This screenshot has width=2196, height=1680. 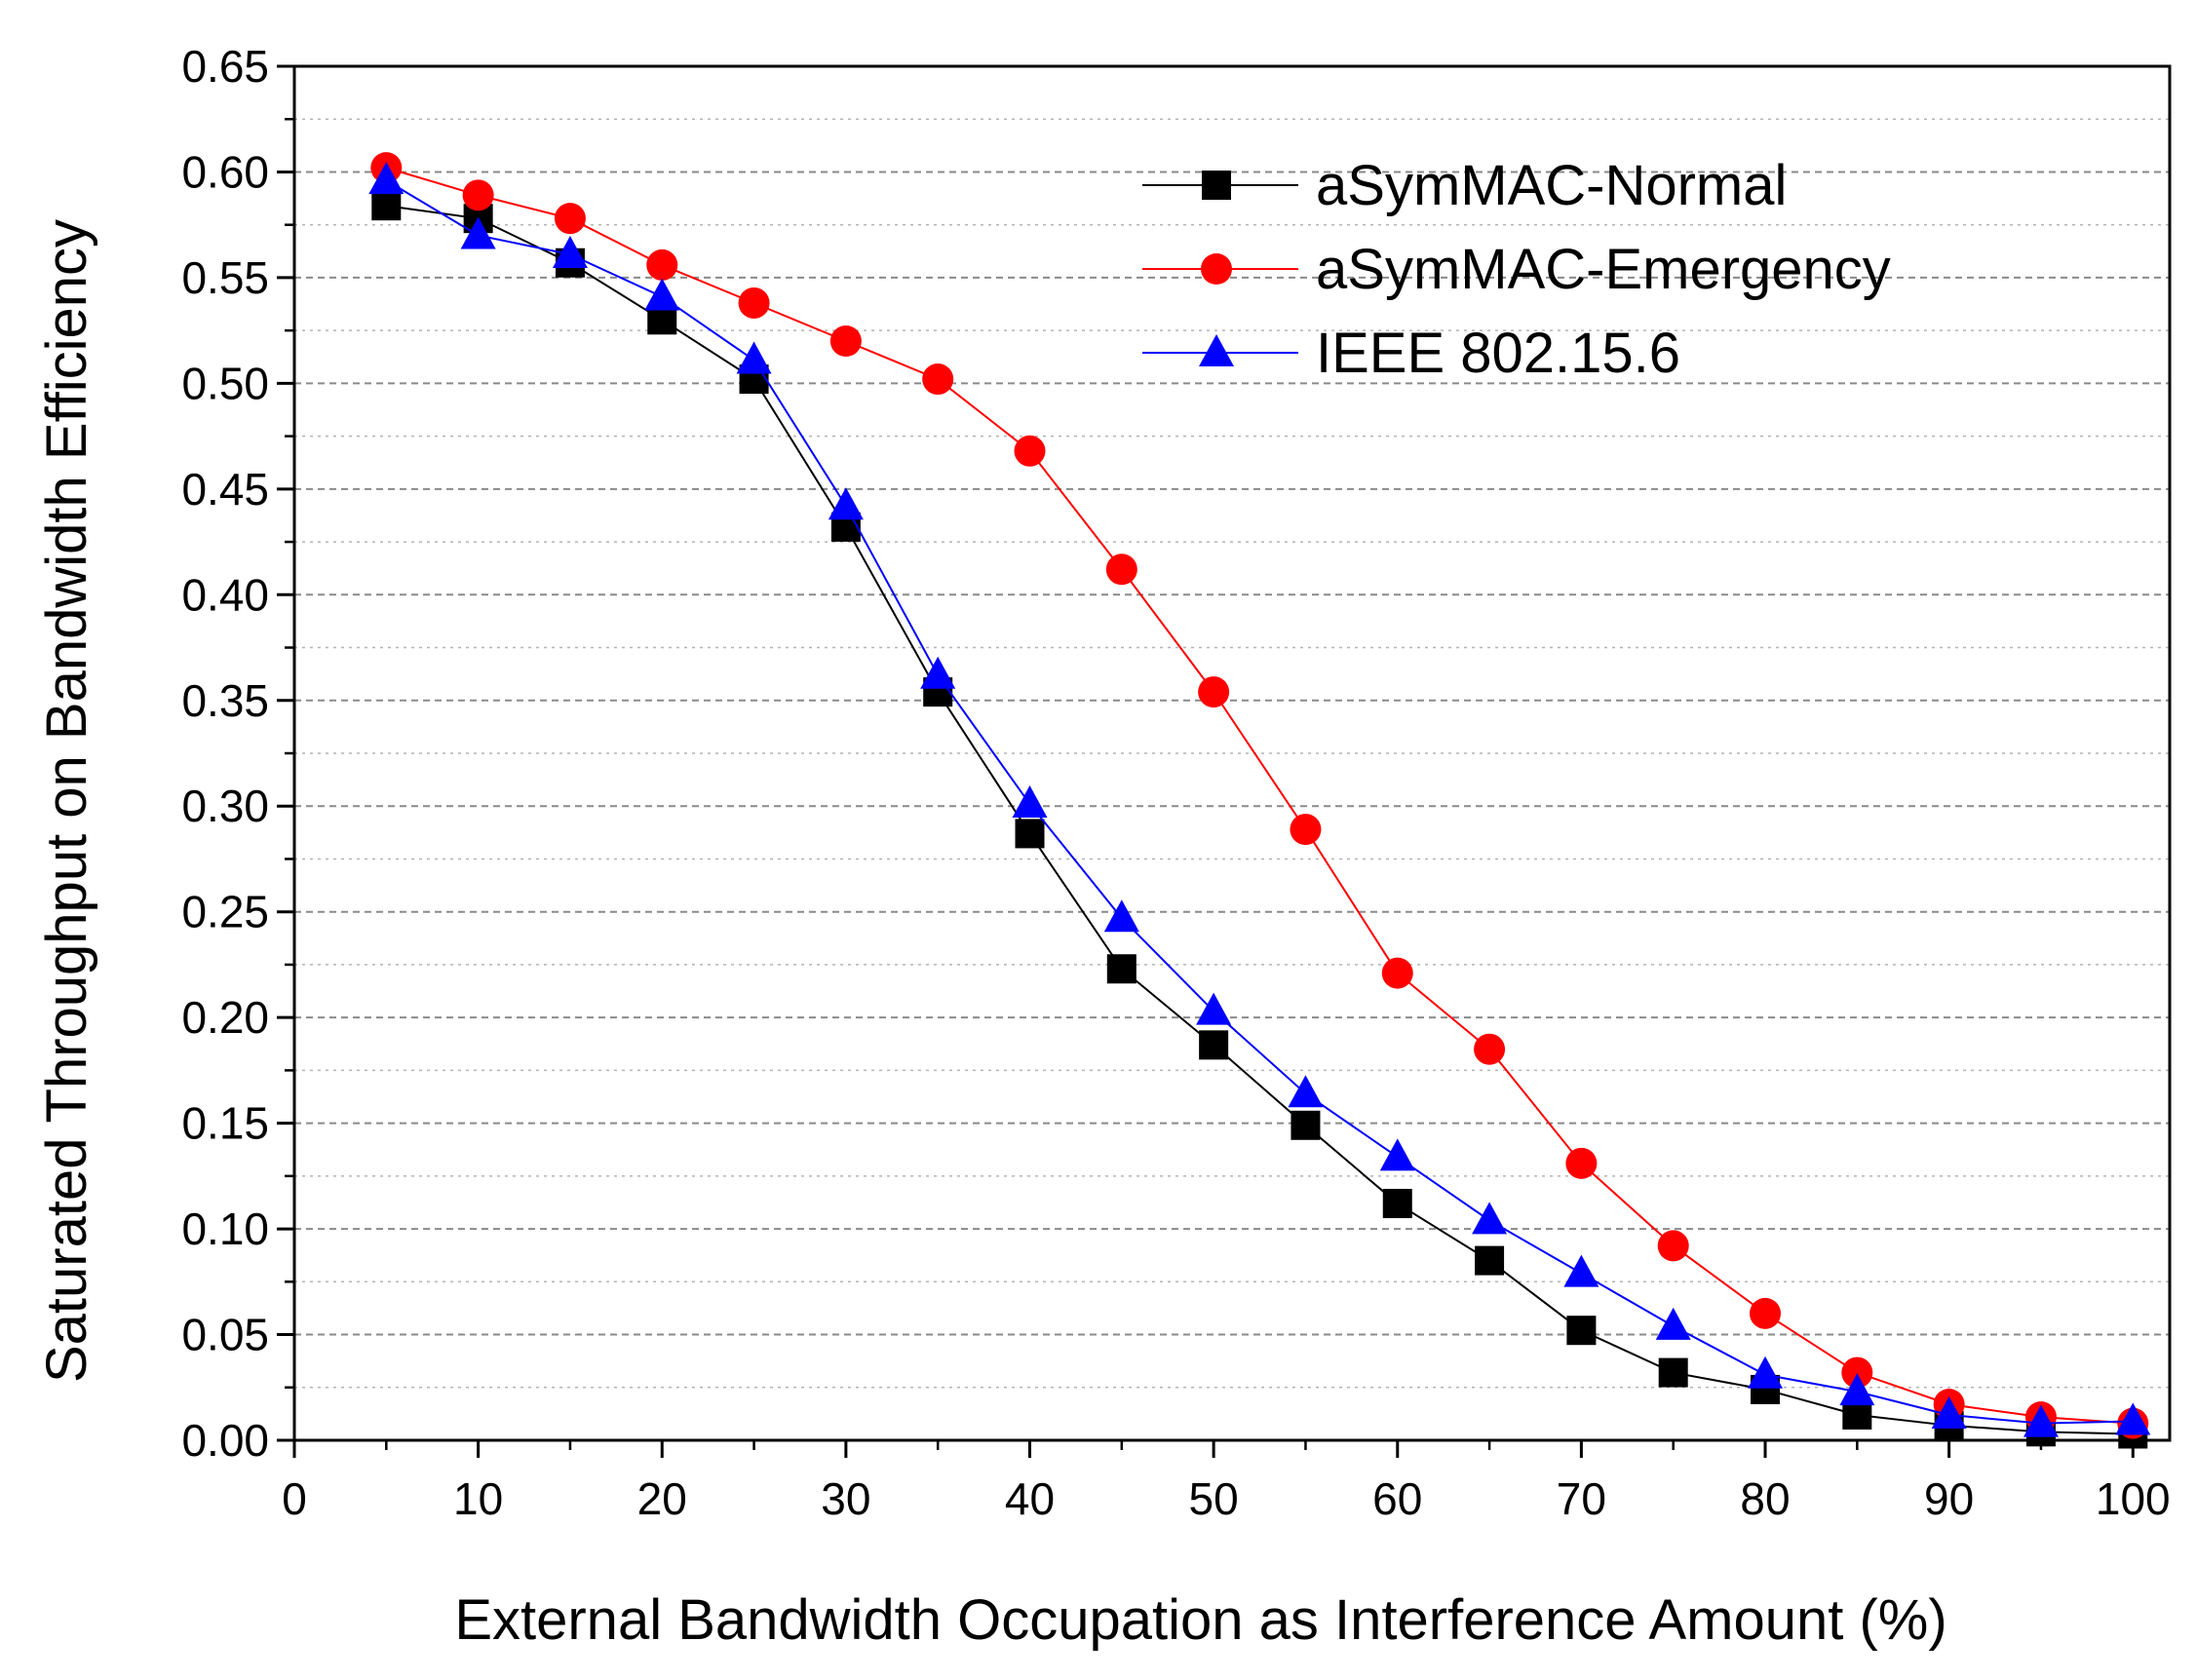 I want to click on legend-item: aSymMAC-Normal, so click(x=1464, y=185).